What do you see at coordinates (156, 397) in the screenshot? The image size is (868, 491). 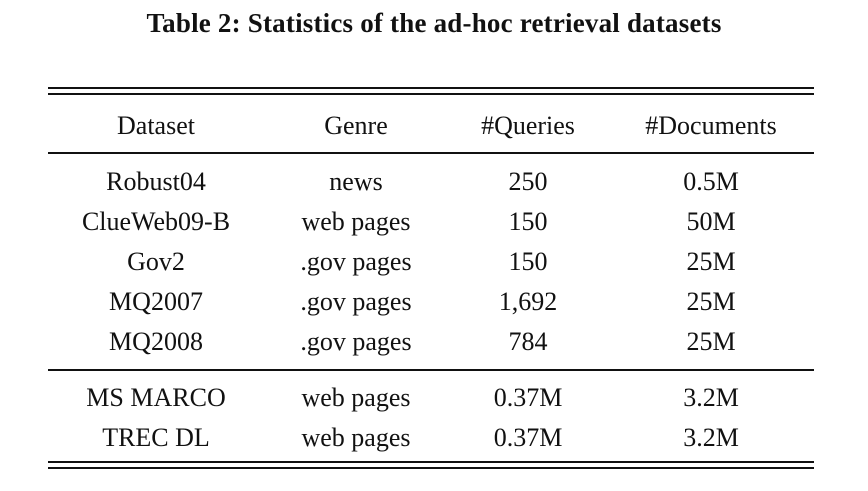 I see `cell-dataset: MS MARCO` at bounding box center [156, 397].